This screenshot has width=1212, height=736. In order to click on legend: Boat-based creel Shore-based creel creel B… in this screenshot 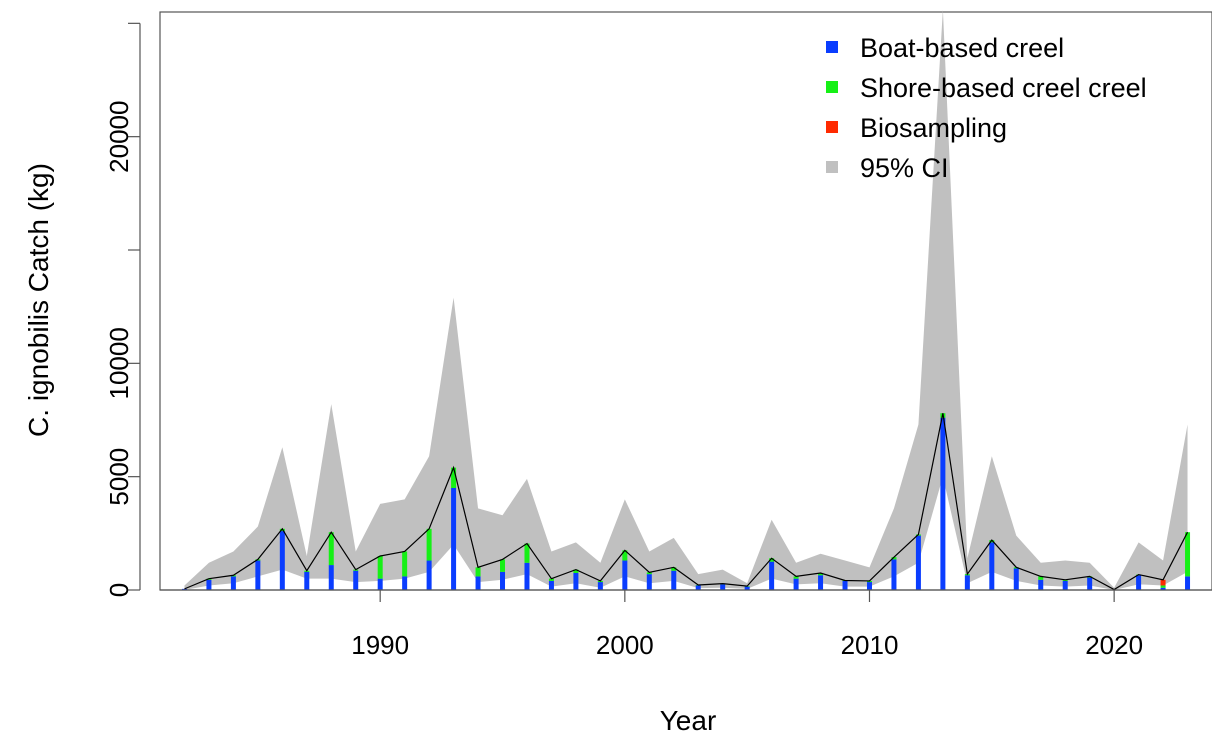, I will do `click(986, 108)`.